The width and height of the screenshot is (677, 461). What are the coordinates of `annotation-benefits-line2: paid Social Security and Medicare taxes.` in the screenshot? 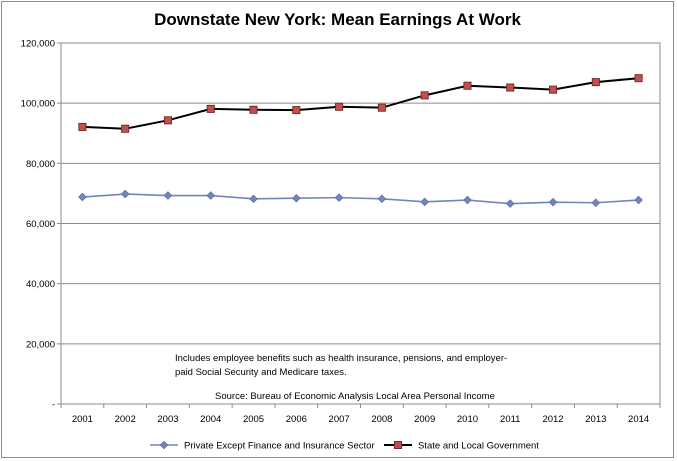 It's located at (261, 372).